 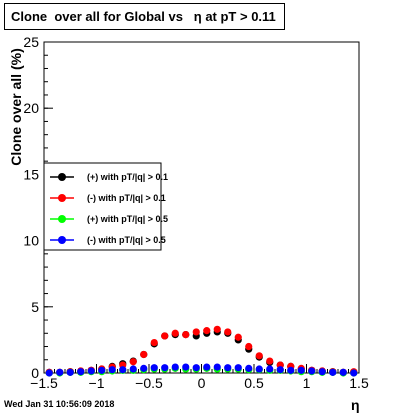 I want to click on y-tick-label: 15, so click(x=31, y=174).